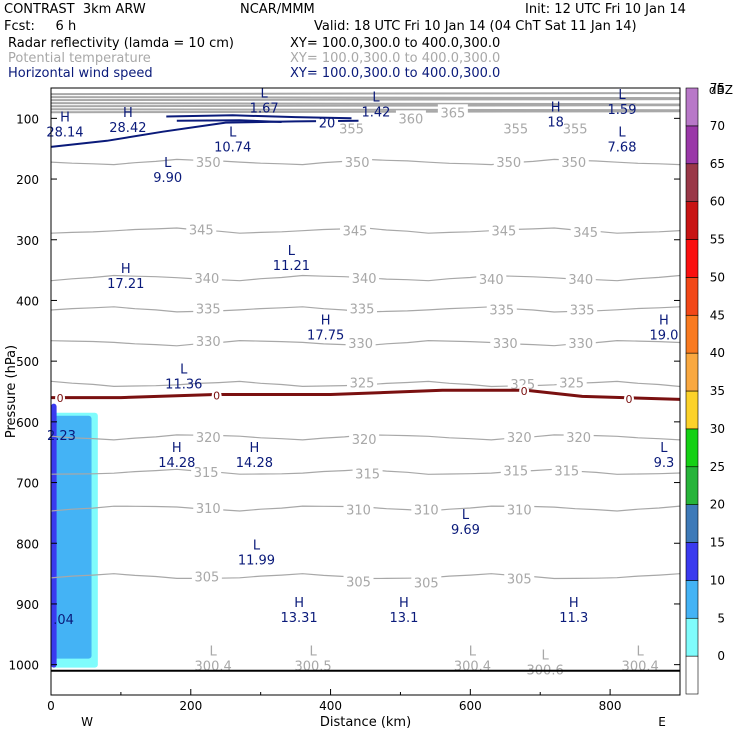 This screenshot has width=740, height=740. Describe the element at coordinates (717, 315) in the screenshot. I see `colorbar-level-label: 45` at that location.